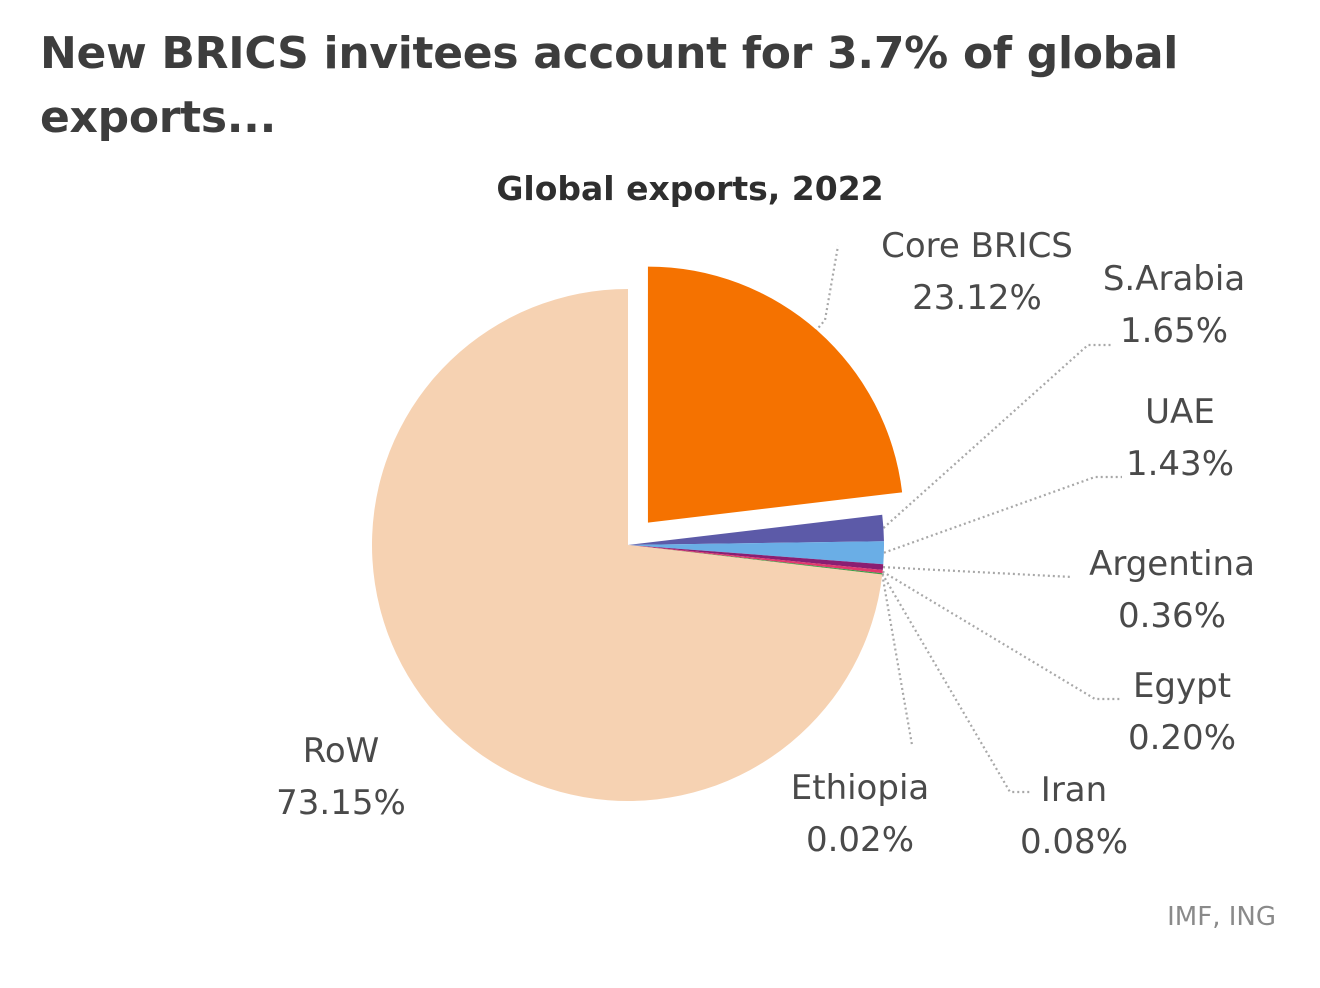 The height and width of the screenshot is (988, 1320). I want to click on source-note: IMF, ING, so click(1221, 917).